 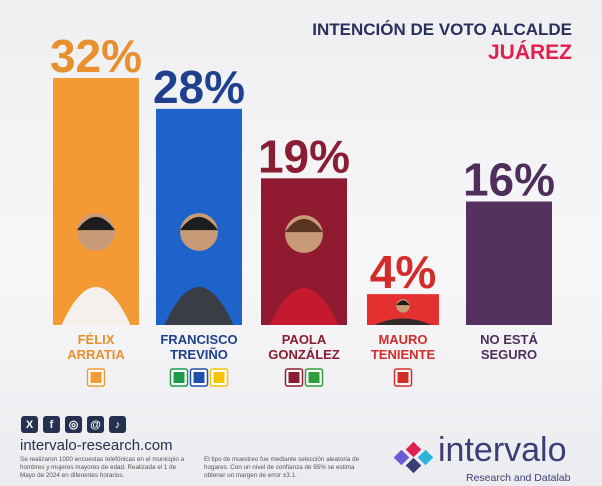 What do you see at coordinates (529, 52) in the screenshot?
I see `chart-subtitle: JUÁREZ` at bounding box center [529, 52].